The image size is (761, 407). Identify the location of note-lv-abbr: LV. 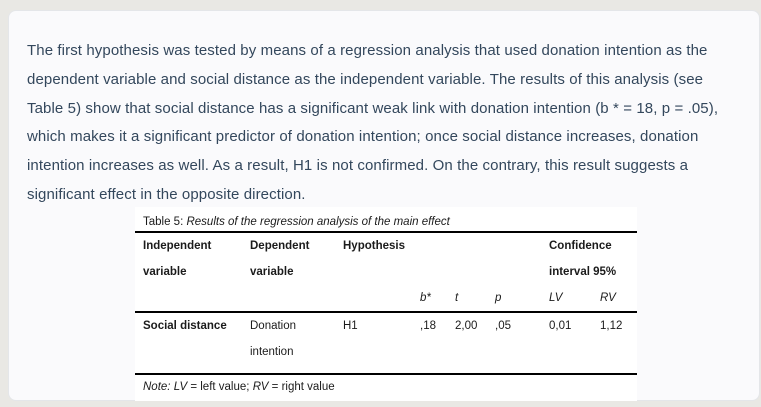
(180, 387).